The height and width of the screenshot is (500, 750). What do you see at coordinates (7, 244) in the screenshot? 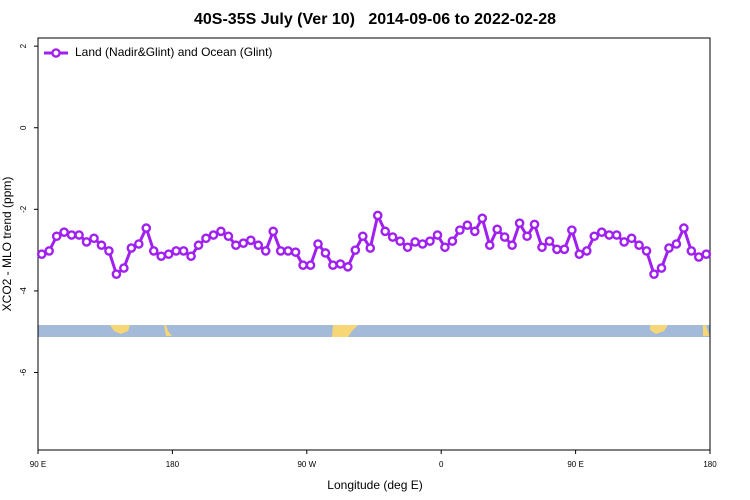
I see `y-axis-label: XCO2 - MLO trend (ppm)` at bounding box center [7, 244].